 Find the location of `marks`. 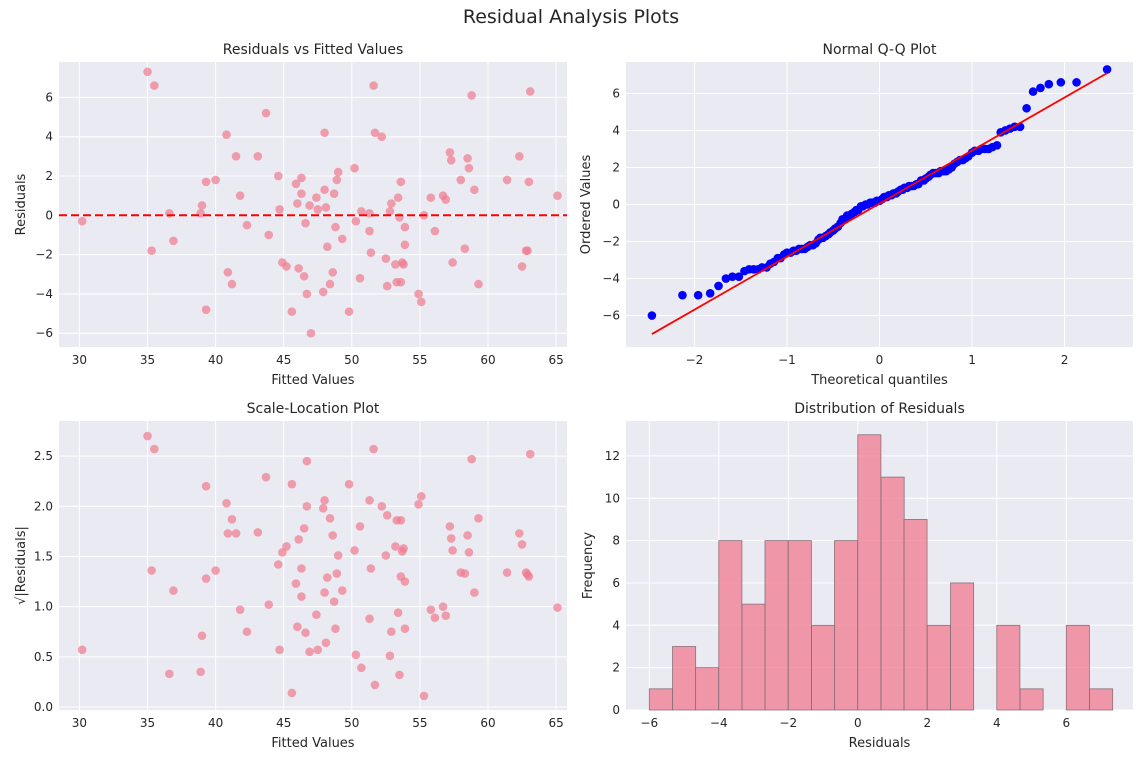

marks is located at coordinates (881, 572).